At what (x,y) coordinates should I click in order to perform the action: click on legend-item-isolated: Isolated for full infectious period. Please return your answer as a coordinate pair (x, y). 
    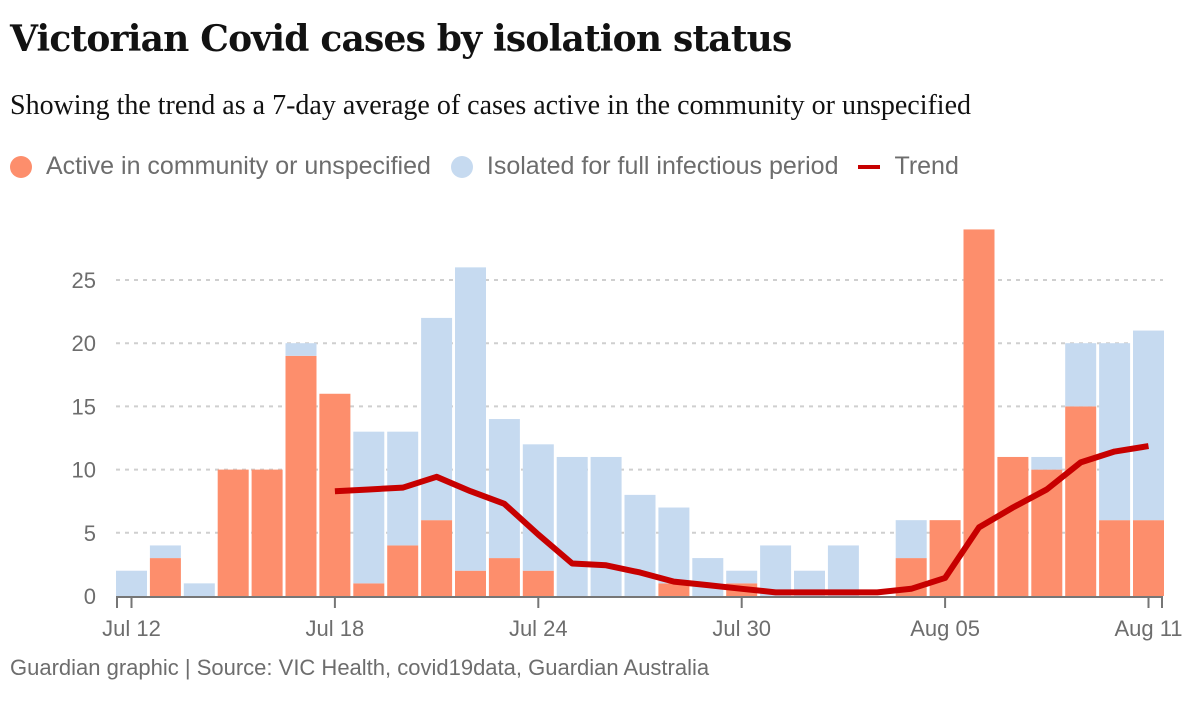
    Looking at the image, I should click on (644, 166).